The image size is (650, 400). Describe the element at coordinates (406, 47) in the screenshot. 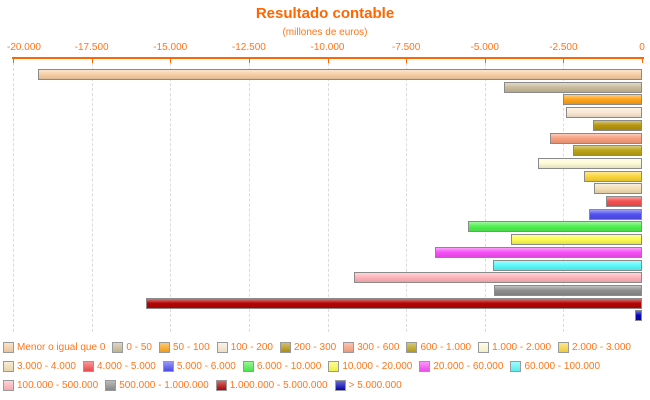

I see `x-axis-tick-label: -7.500` at that location.